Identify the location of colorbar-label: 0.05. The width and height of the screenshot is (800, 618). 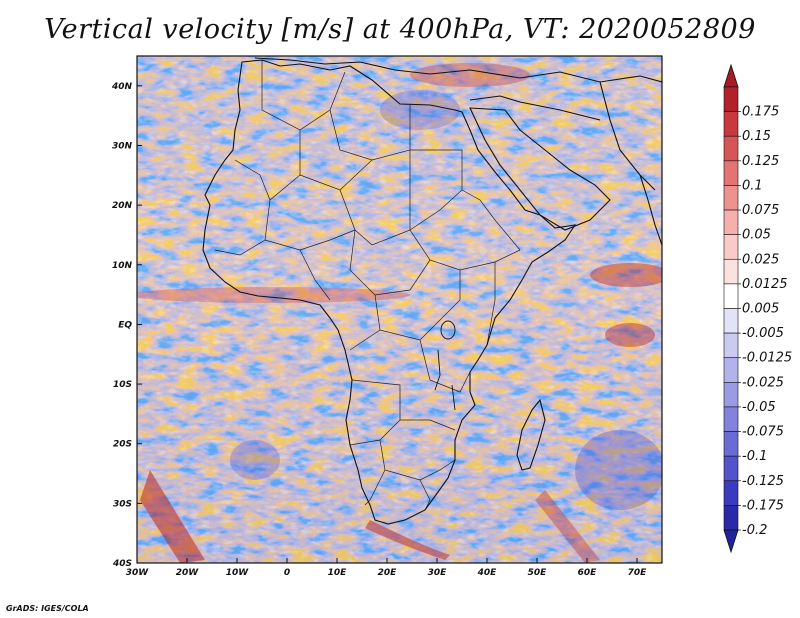
(756, 235).